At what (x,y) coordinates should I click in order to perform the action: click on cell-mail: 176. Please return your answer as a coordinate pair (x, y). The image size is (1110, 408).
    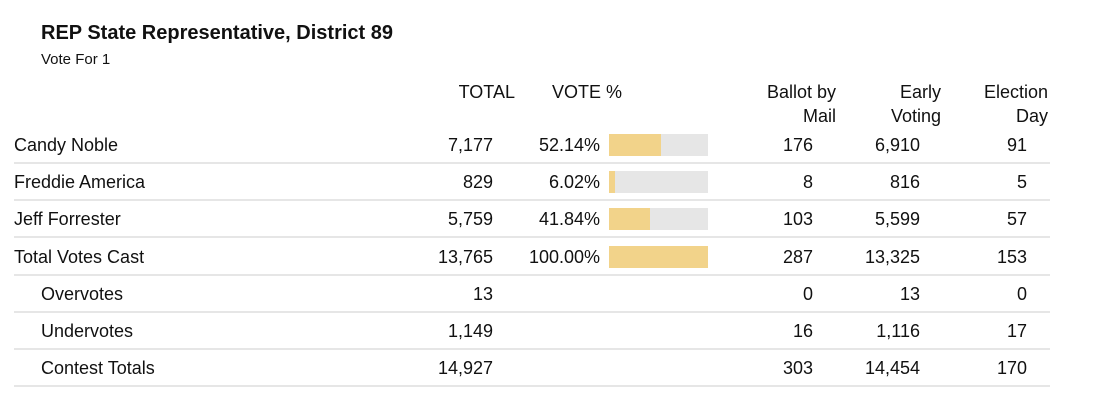
    Looking at the image, I should click on (797, 145).